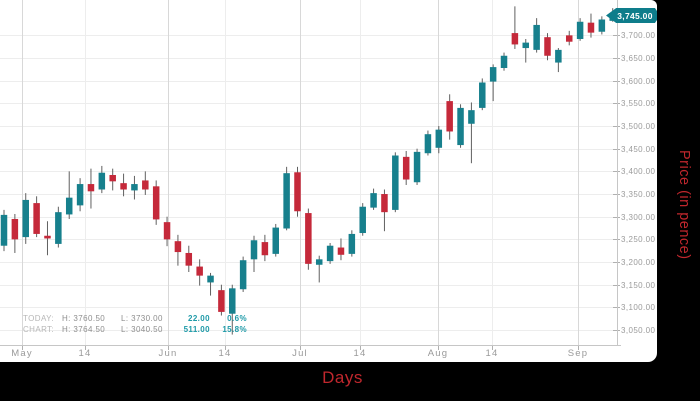  Describe the element at coordinates (638, 263) in the screenshot. I see `y-tick-label: 3,200.00` at that location.